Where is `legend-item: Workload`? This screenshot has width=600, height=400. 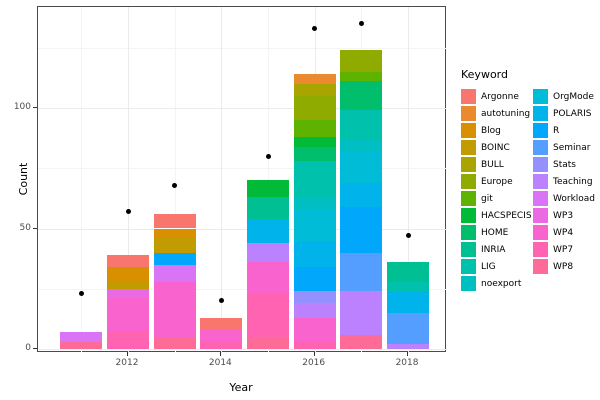 legend-item: Workload is located at coordinates (561, 198).